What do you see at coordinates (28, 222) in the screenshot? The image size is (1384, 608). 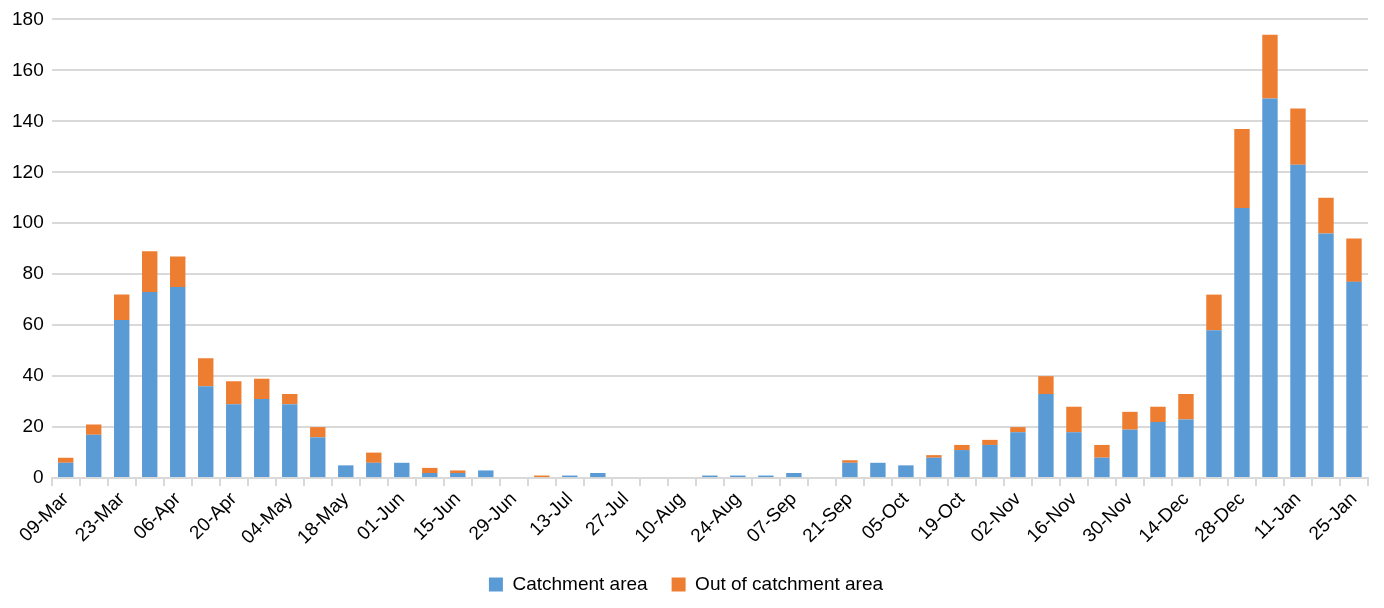 I see `y-tick-label: 100` at bounding box center [28, 222].